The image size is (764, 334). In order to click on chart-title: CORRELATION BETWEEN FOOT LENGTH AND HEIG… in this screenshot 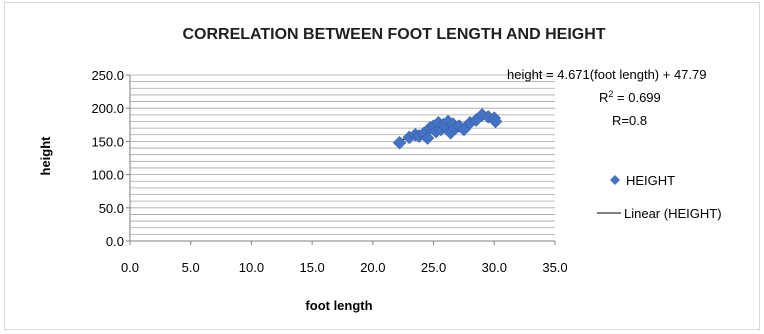, I will do `click(393, 34)`.